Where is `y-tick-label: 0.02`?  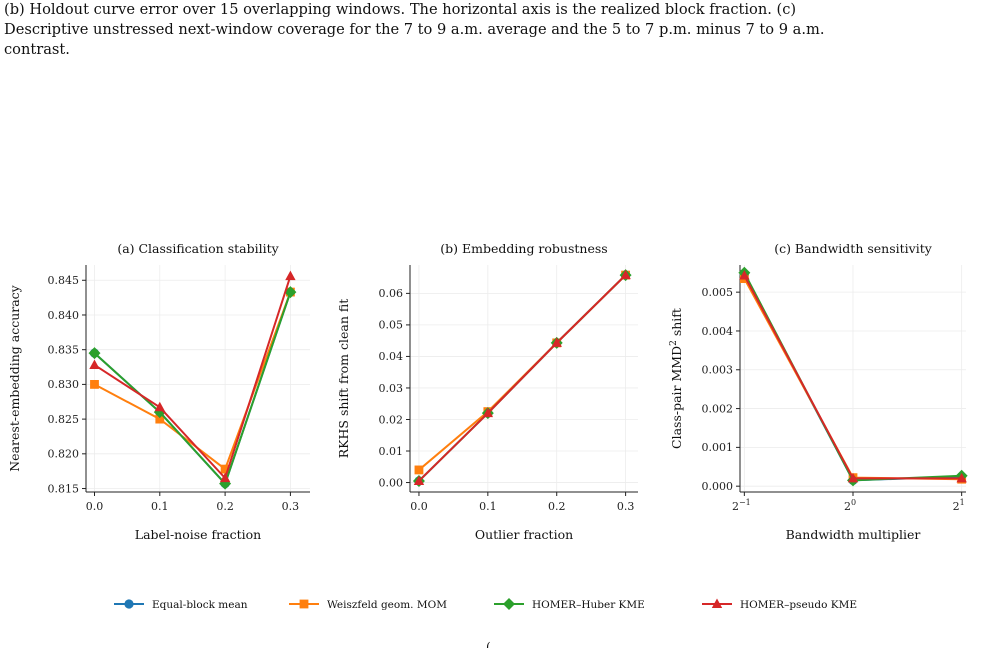
y-tick-label: 0.02 is located at coordinates (391, 419).